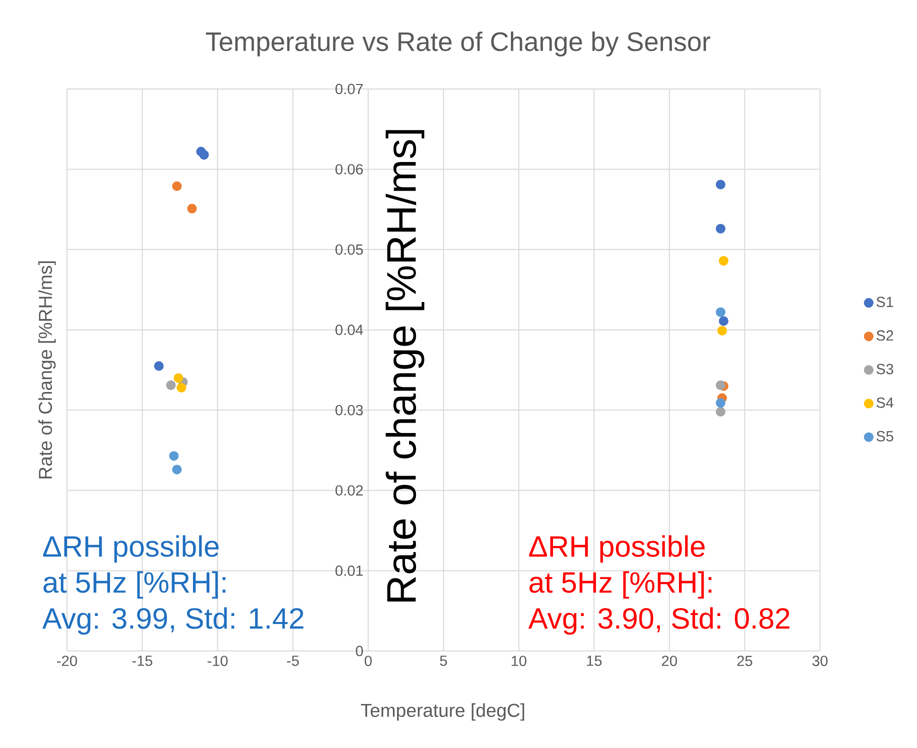 The height and width of the screenshot is (748, 917). Describe the element at coordinates (349, 89) in the screenshot. I see `y-tick-label: 0.07` at that location.